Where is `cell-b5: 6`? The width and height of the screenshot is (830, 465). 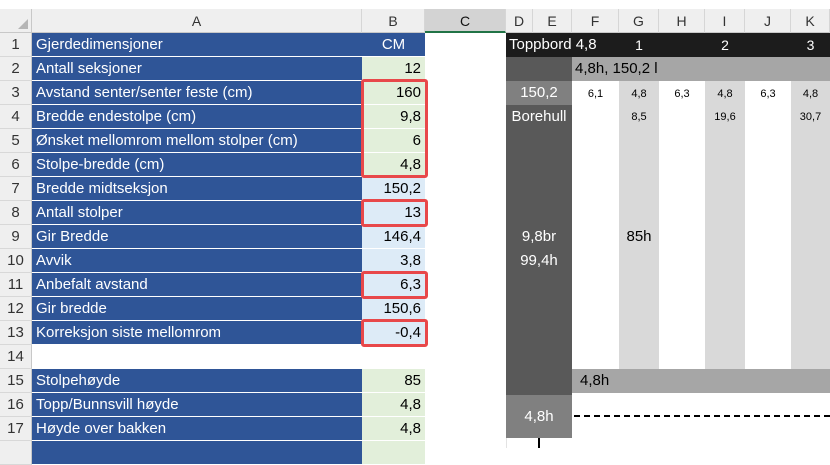
cell-b5: 6 is located at coordinates (393, 141).